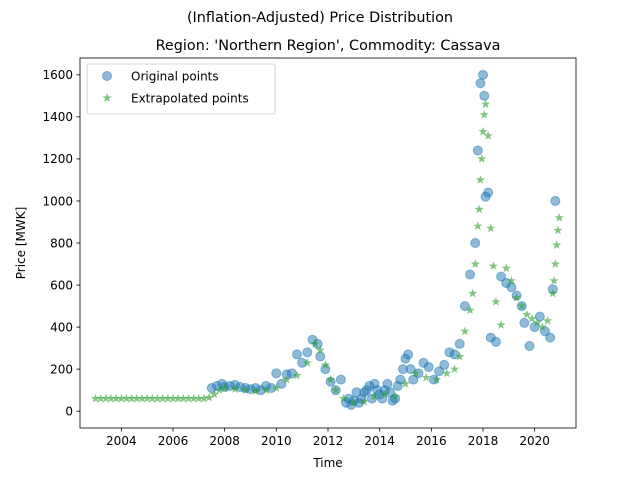  I want to click on y-tick-label: 800, so click(61, 243).